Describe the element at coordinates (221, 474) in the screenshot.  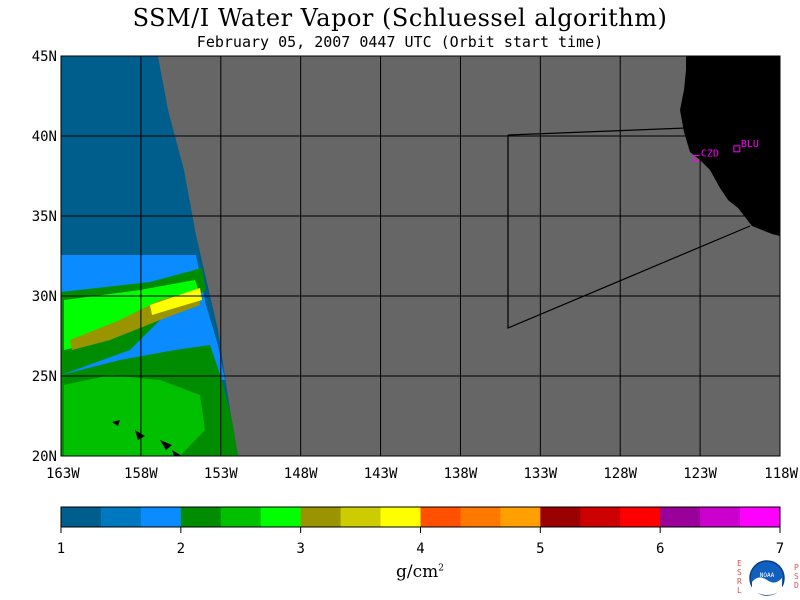
I see `lon-label: 153W` at that location.